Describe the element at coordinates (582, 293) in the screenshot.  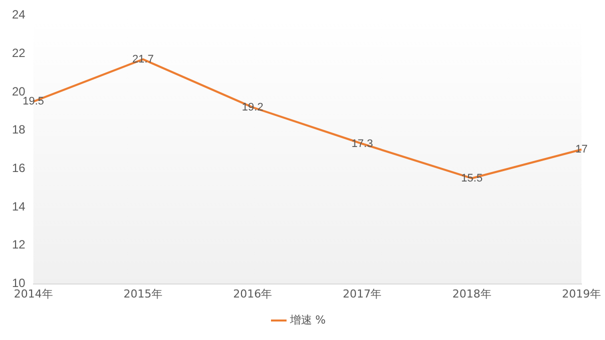
I see `x-tick-label: 2019年` at that location.